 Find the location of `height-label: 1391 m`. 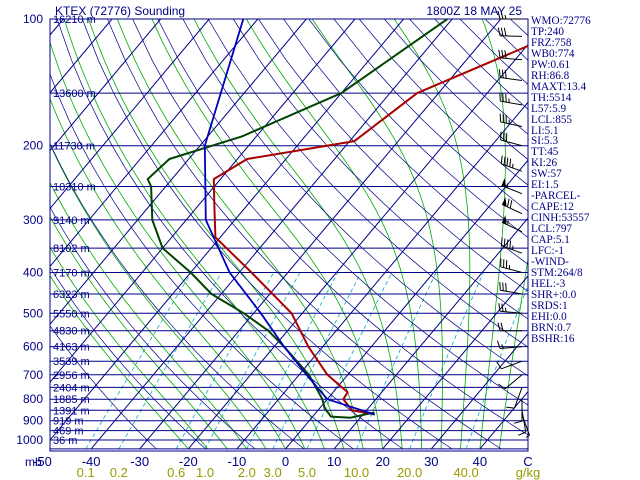

height-label: 1391 m is located at coordinates (71, 411).